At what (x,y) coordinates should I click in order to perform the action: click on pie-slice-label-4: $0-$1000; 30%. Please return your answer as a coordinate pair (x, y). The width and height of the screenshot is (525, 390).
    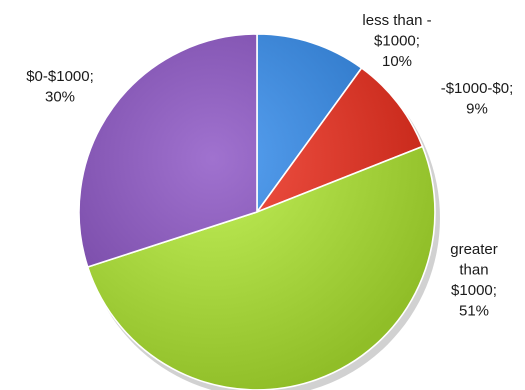
    Looking at the image, I should click on (60, 87).